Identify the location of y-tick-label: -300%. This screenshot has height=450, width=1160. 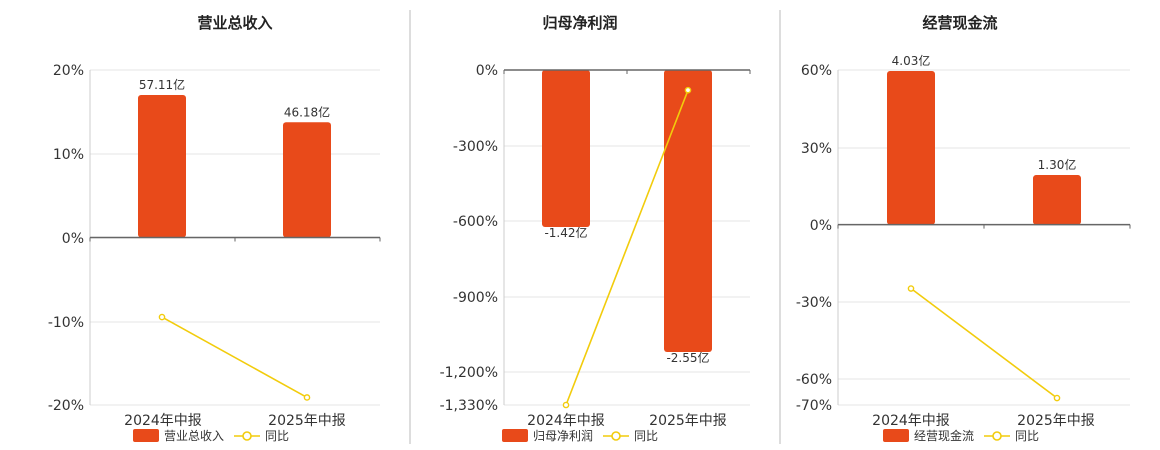
(475, 147).